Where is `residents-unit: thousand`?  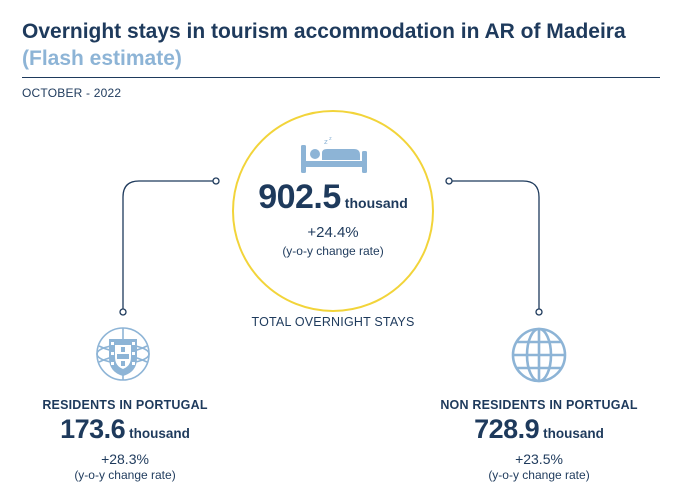 residents-unit: thousand is located at coordinates (159, 433).